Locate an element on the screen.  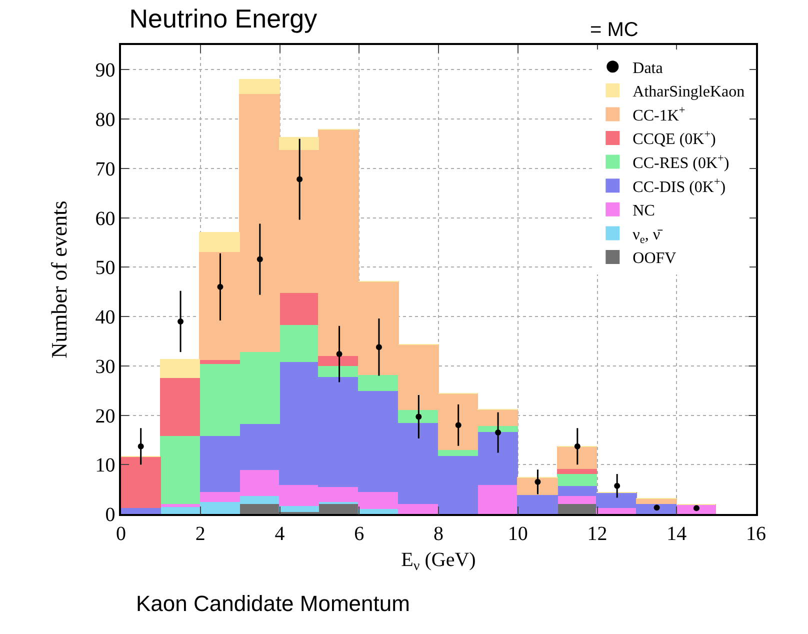
x-tick-label: 8 is located at coordinates (439, 533).